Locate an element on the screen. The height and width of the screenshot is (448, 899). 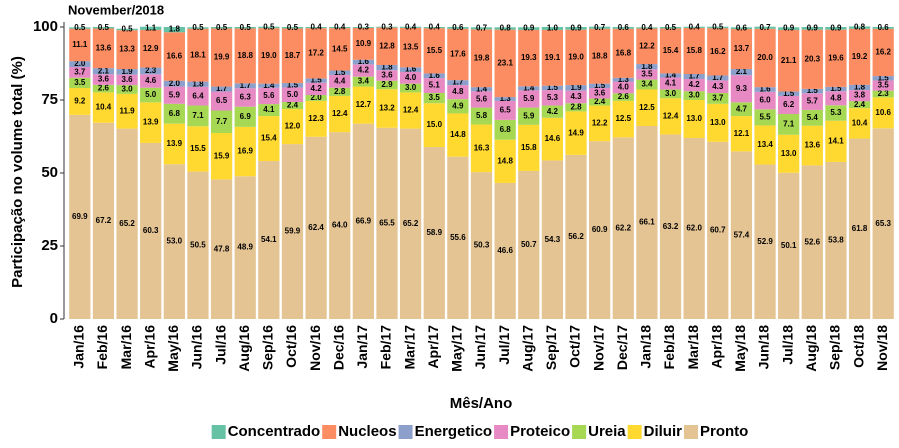
value-label: 6.5 is located at coordinates (222, 100).